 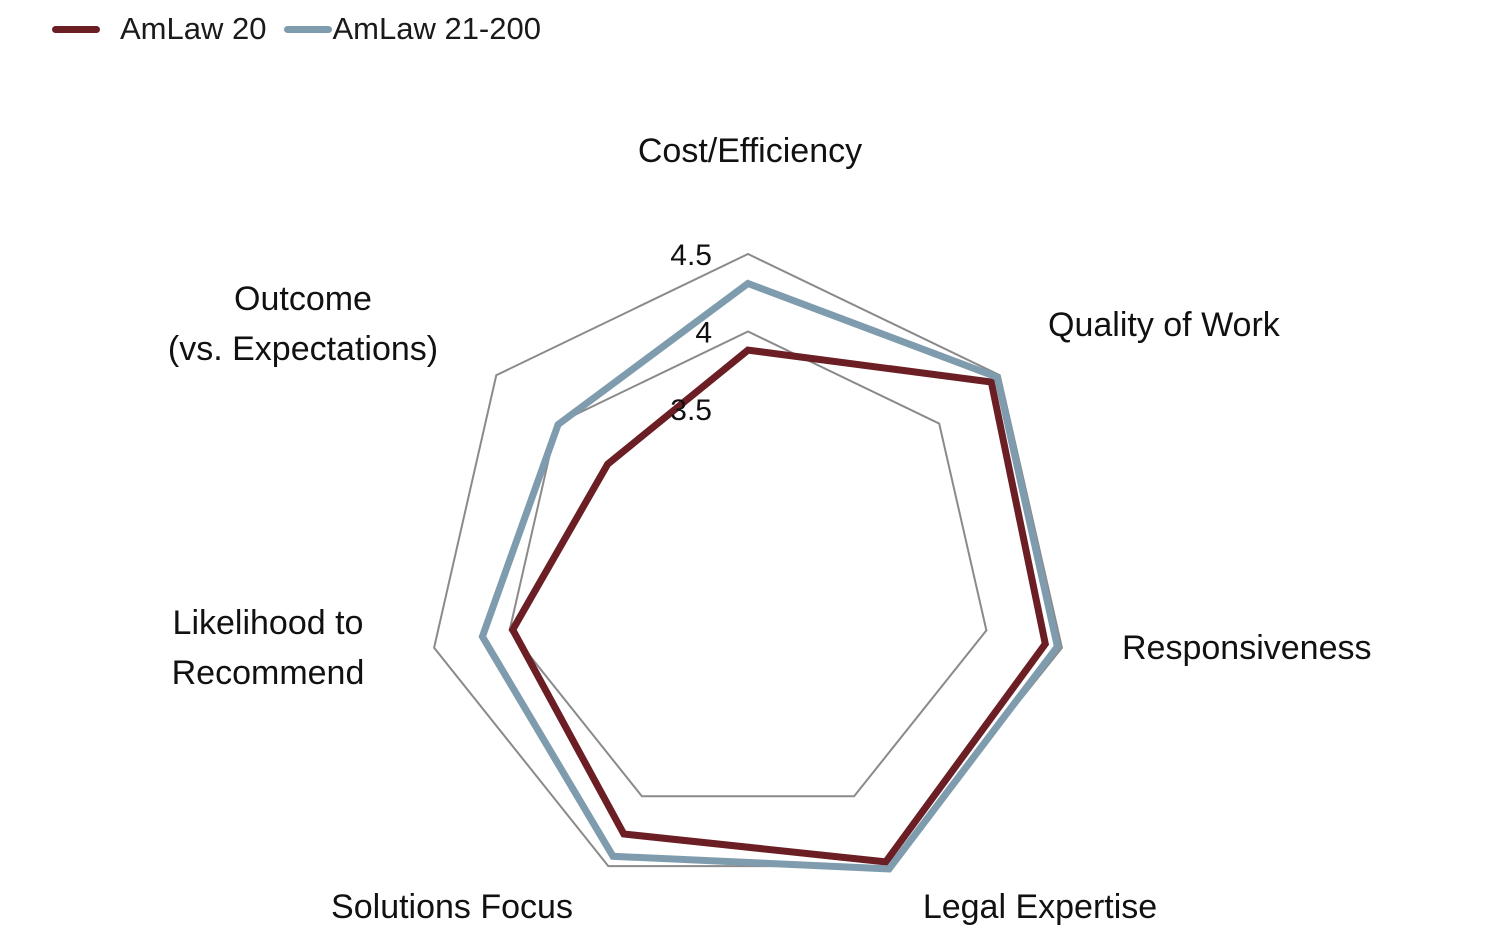 I want to click on axis-label-line: Quality of Work, so click(x=1164, y=325).